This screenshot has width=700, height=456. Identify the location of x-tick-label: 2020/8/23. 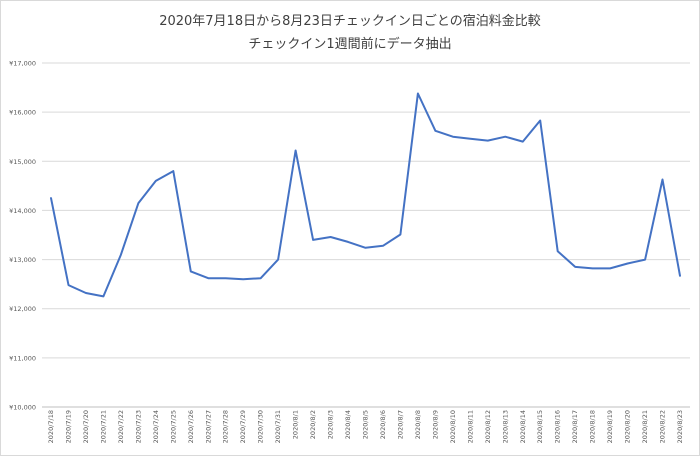
(680, 426).